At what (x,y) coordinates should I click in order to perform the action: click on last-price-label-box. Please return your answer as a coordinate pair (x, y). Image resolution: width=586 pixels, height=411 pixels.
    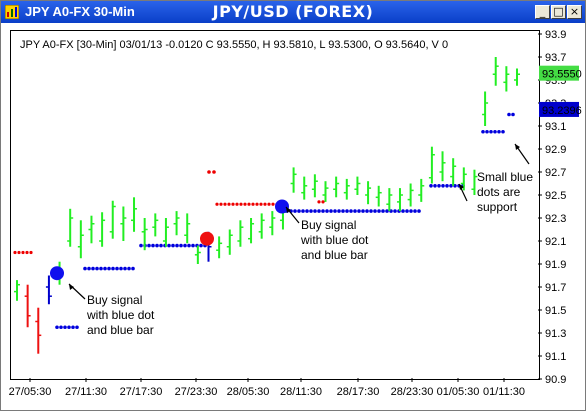
    Looking at the image, I should click on (559, 73).